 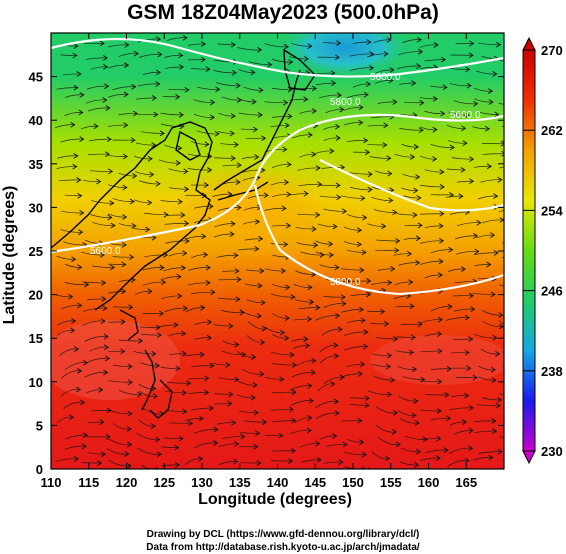 I want to click on x-tick-label: 120, so click(x=127, y=482).